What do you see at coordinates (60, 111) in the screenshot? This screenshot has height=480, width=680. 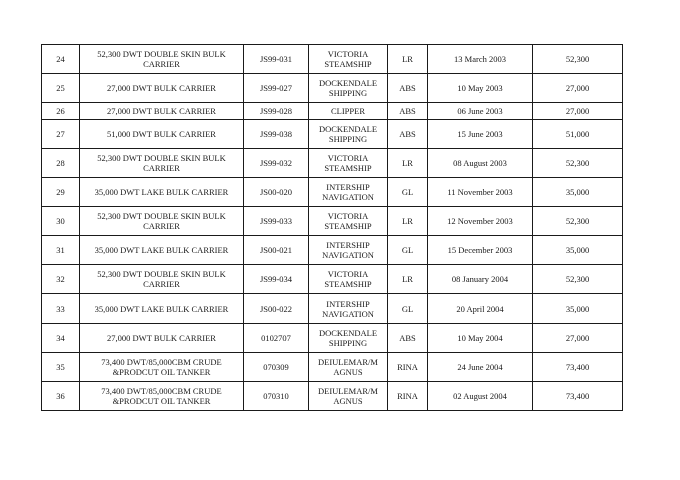 I see `cell-row-number: 26` at bounding box center [60, 111].